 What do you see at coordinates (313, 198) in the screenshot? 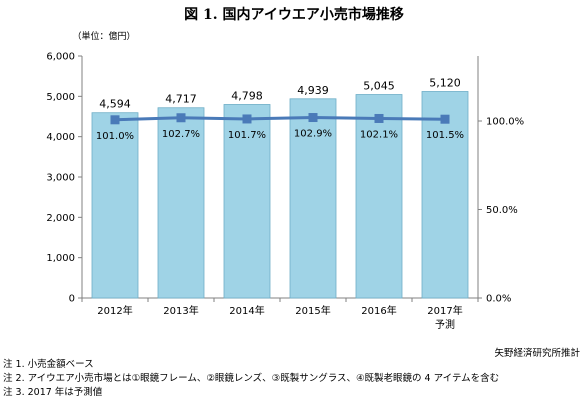
I see `bar-2015年` at bounding box center [313, 198].